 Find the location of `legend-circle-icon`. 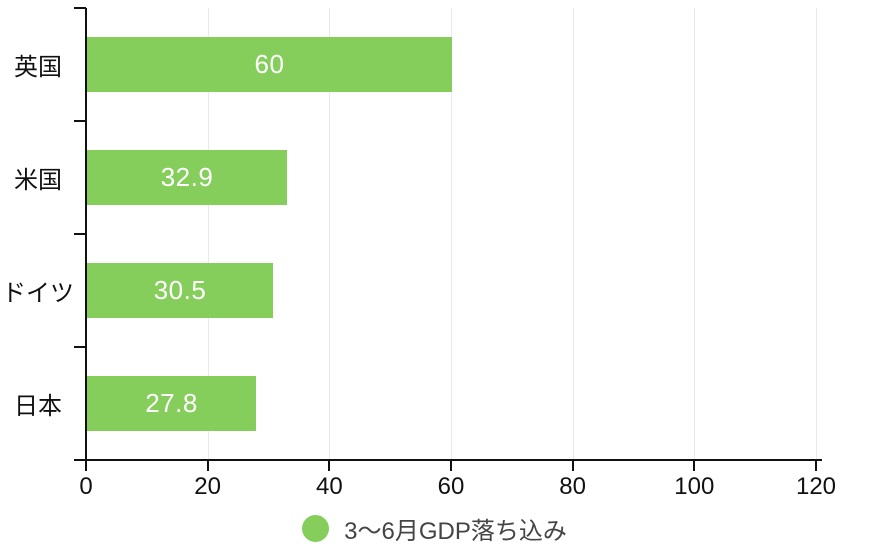

legend-circle-icon is located at coordinates (316, 528).